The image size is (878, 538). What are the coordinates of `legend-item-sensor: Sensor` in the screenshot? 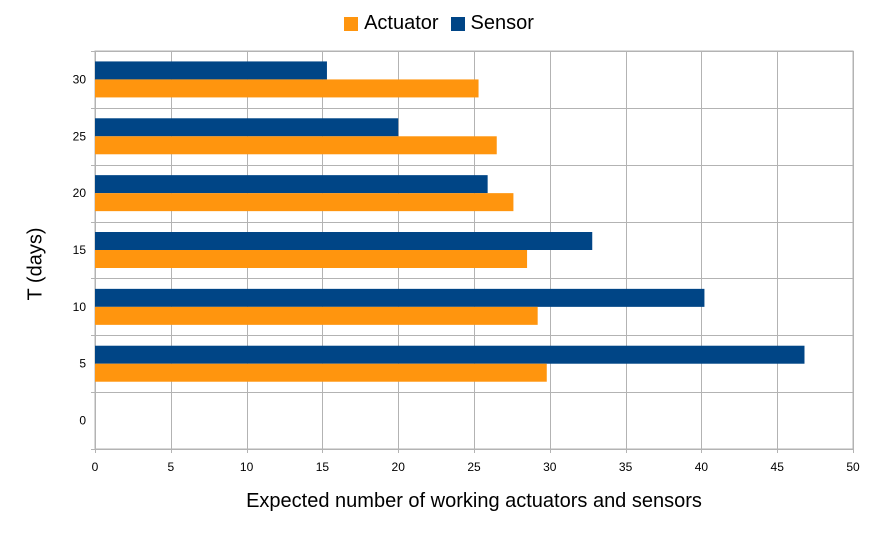 It's located at (492, 23).